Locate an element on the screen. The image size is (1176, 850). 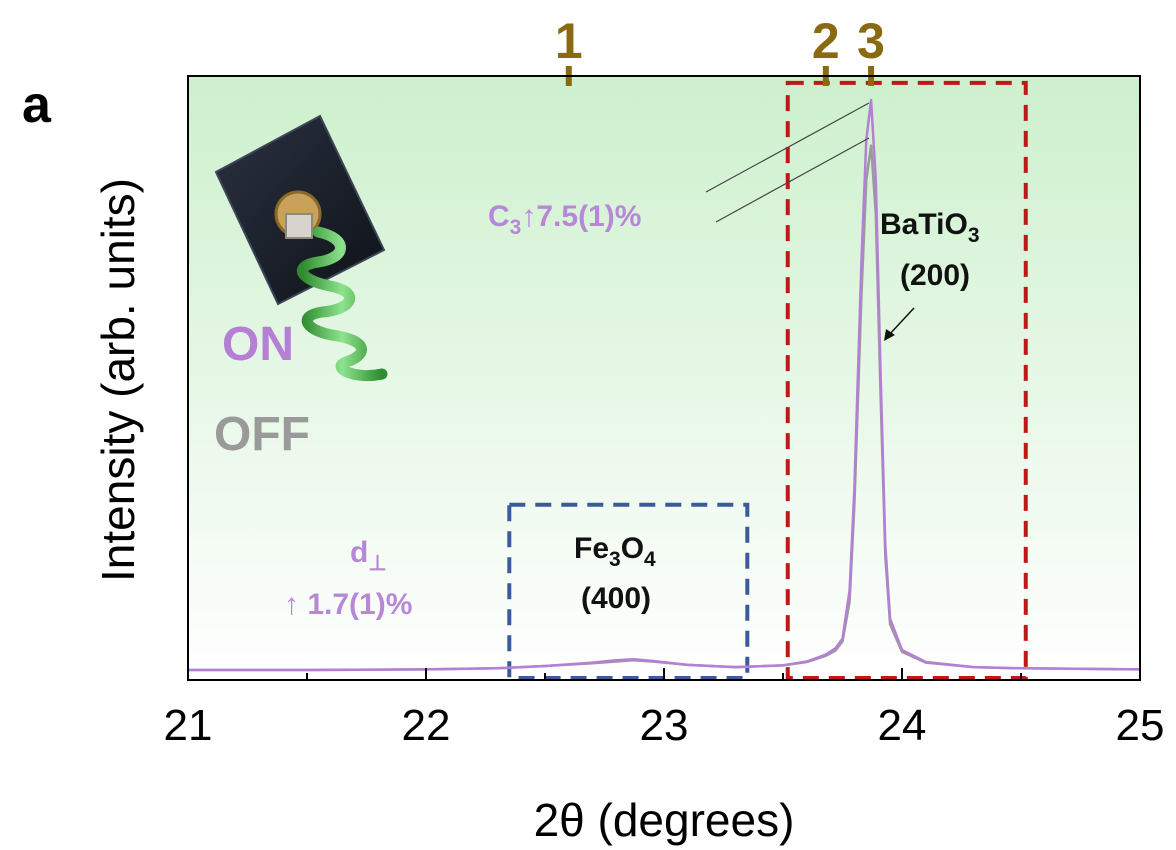
dperp-value: ↑ 1.7(1)% is located at coordinates (348, 604).